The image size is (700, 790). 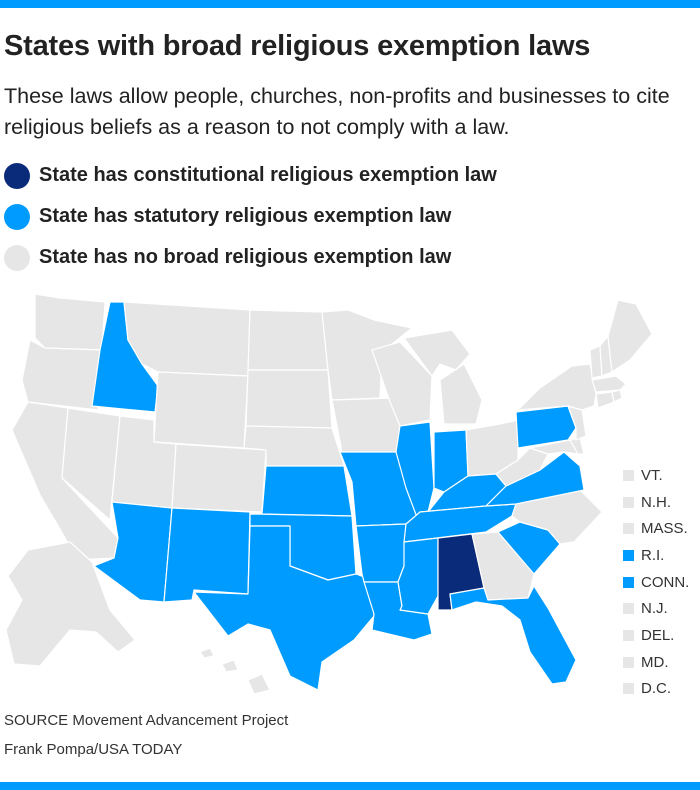 What do you see at coordinates (418, 576) in the screenshot?
I see `state-MS` at bounding box center [418, 576].